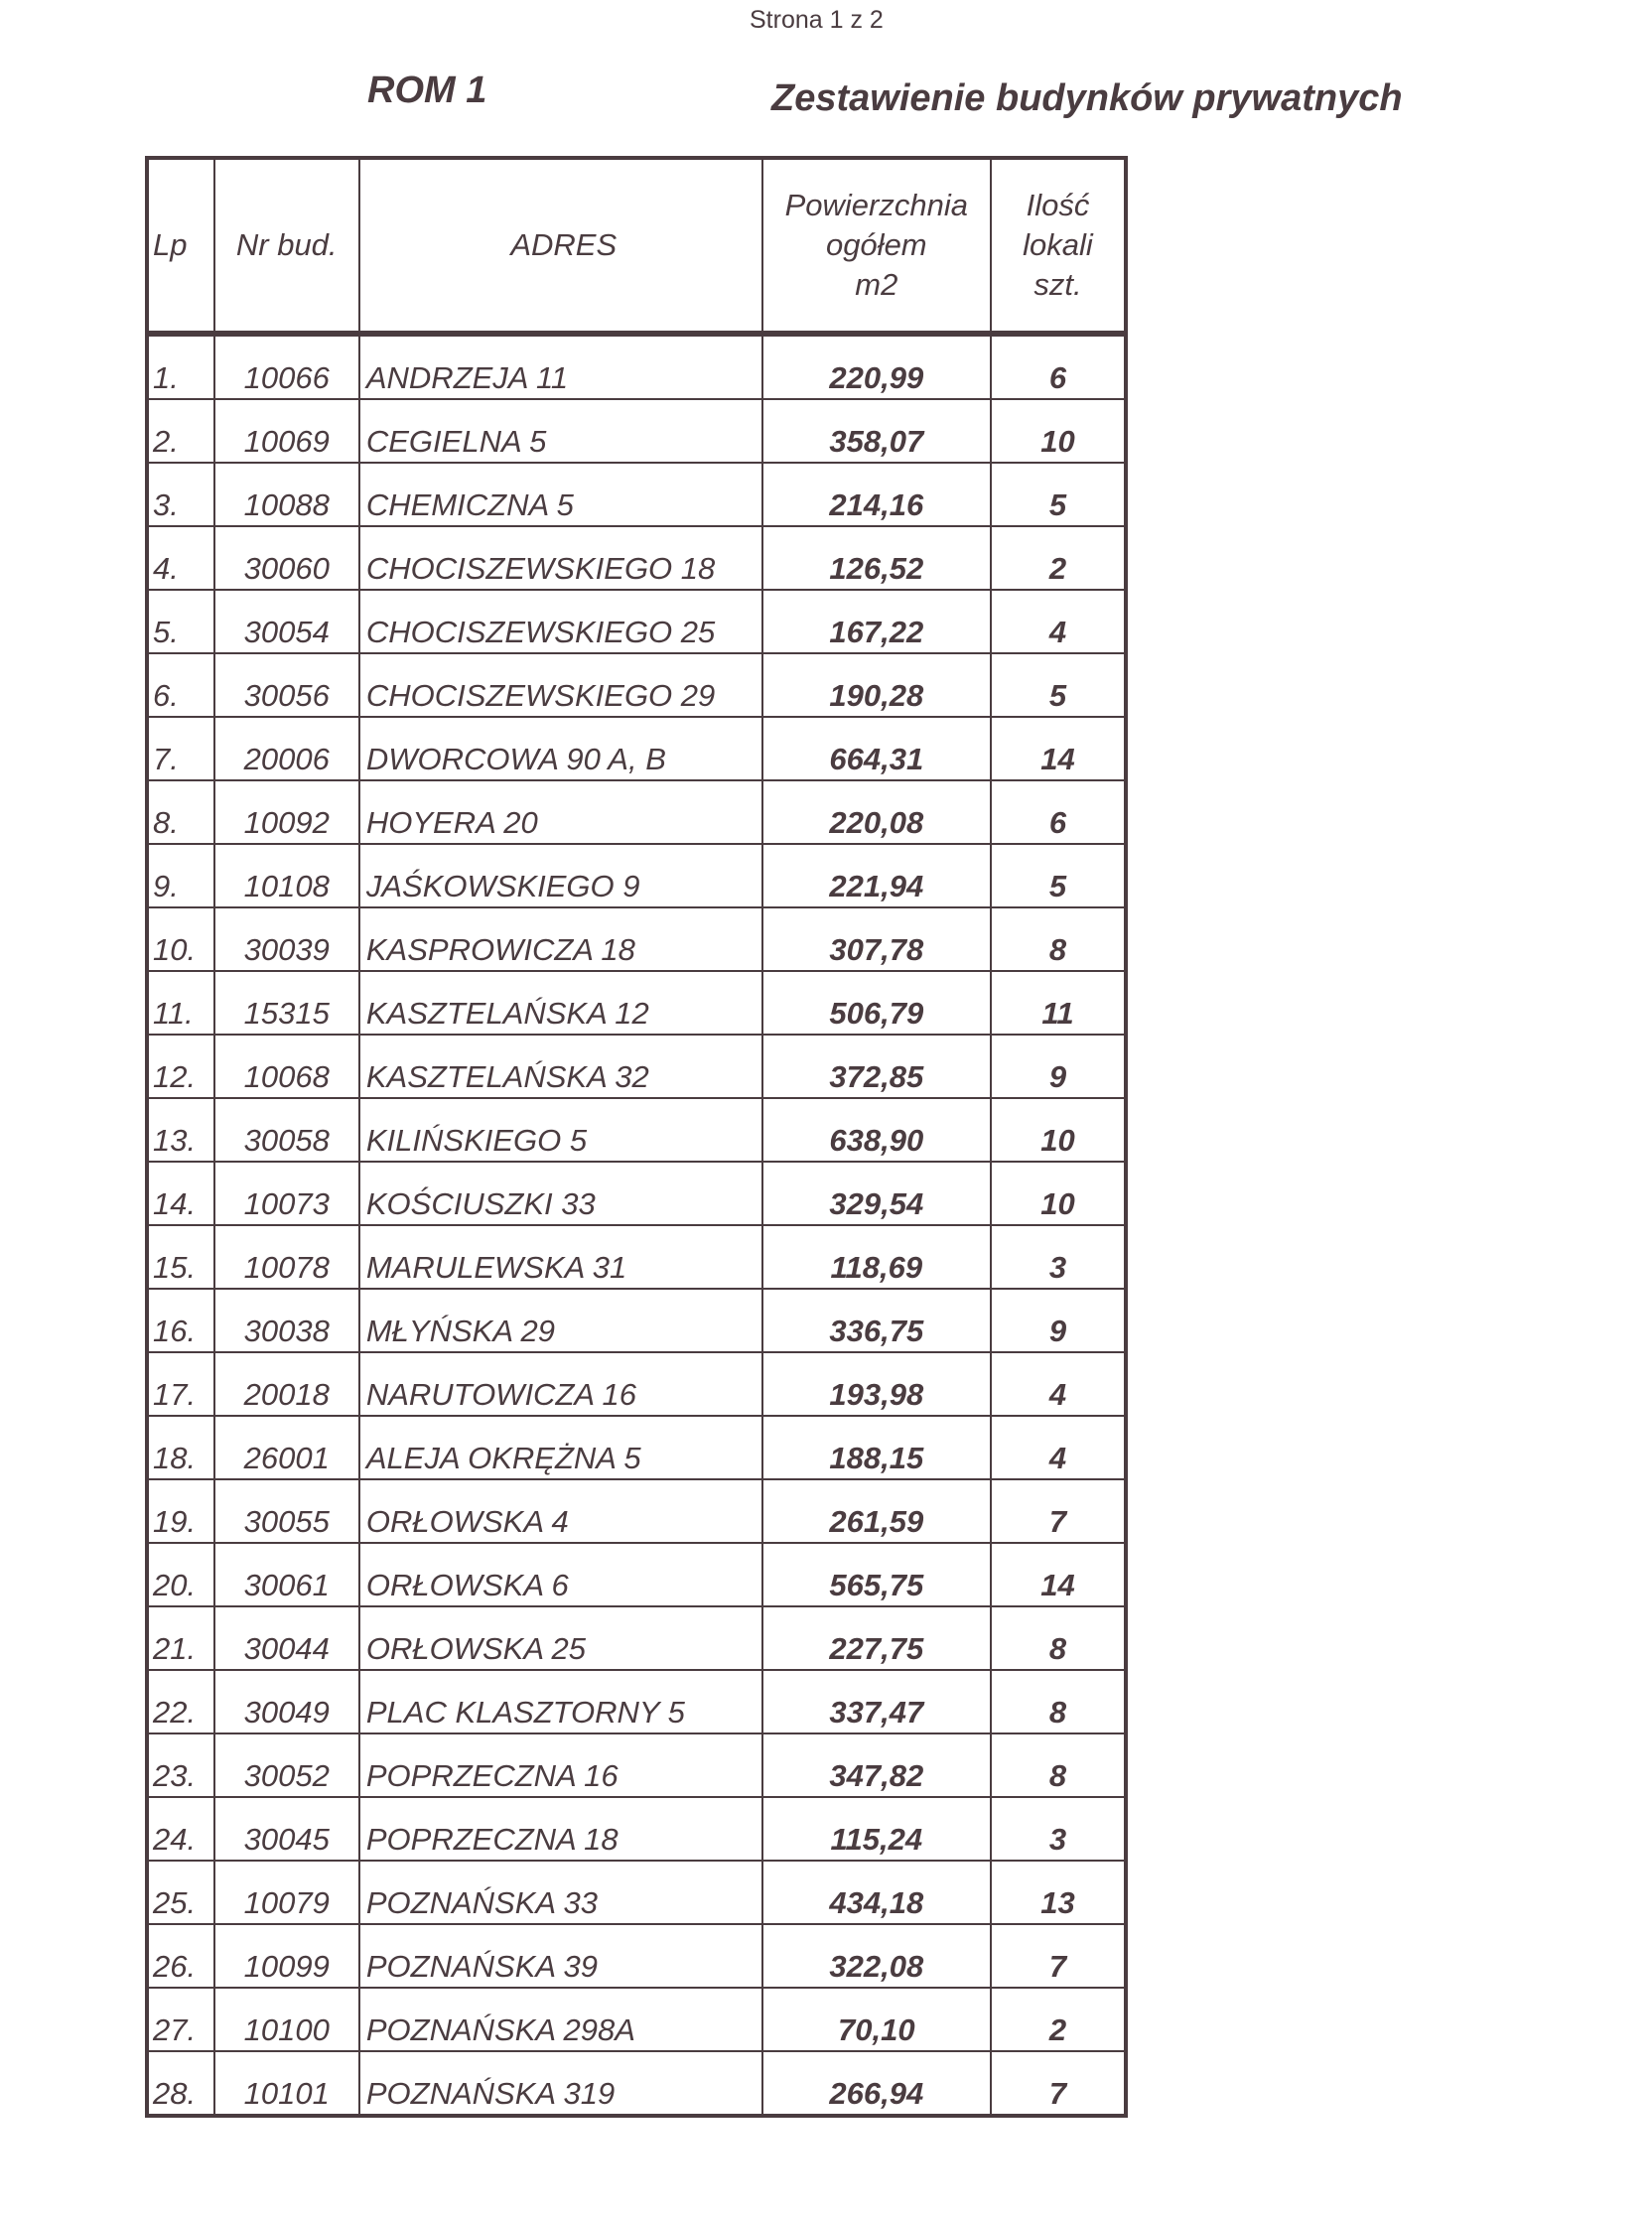 The height and width of the screenshot is (2217, 1652). Describe the element at coordinates (877, 431) in the screenshot. I see `cell-area: 358,07` at that location.